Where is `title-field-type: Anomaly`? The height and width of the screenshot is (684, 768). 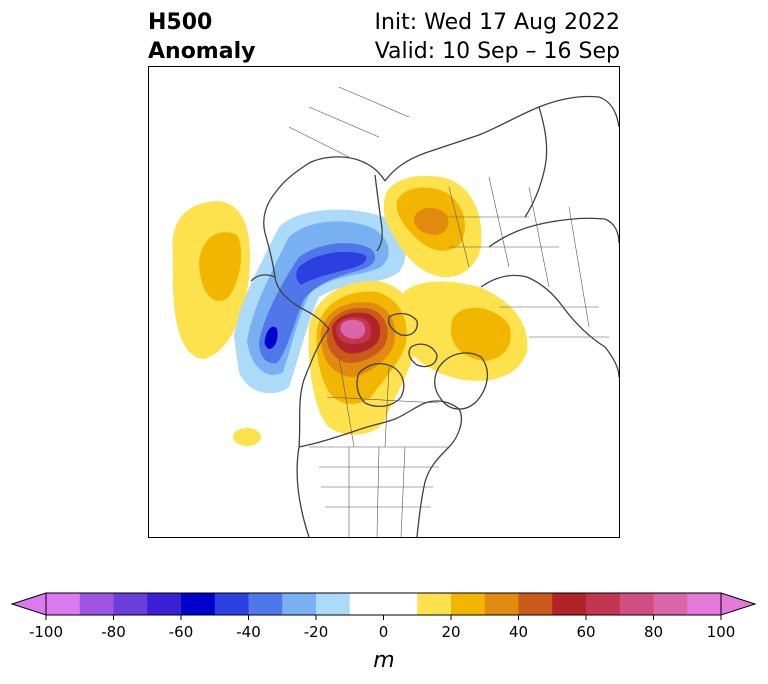 title-field-type: Anomaly is located at coordinates (202, 51).